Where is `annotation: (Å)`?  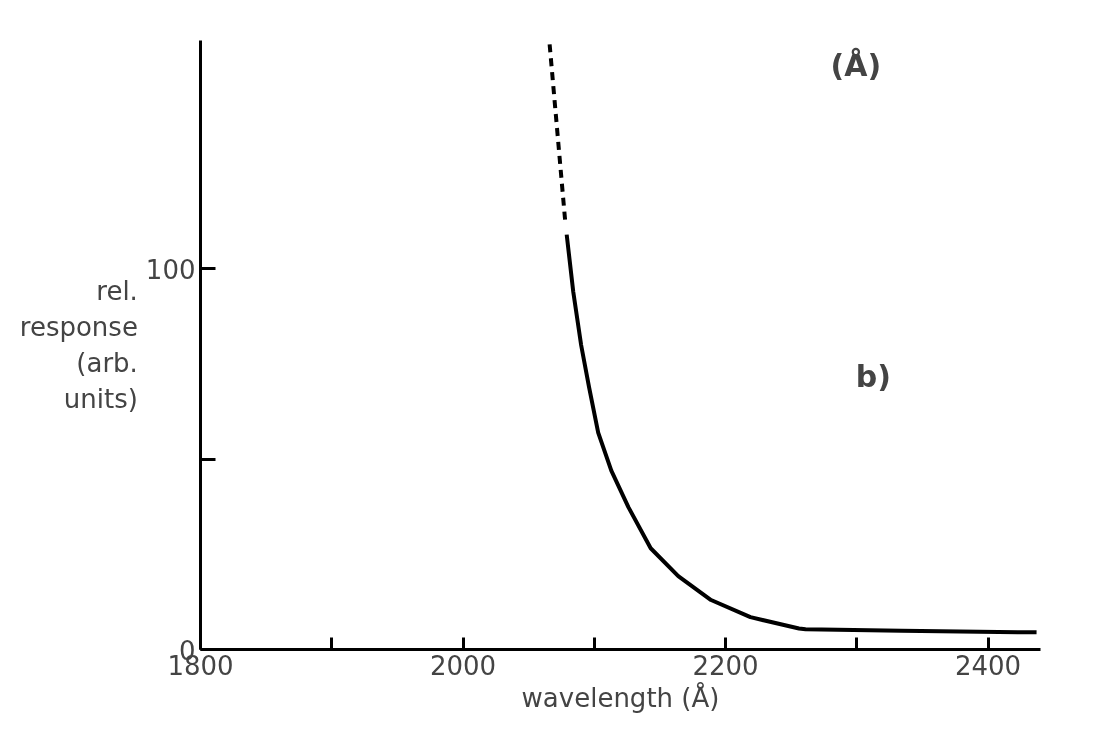 annotation: (Å) is located at coordinates (856, 65).